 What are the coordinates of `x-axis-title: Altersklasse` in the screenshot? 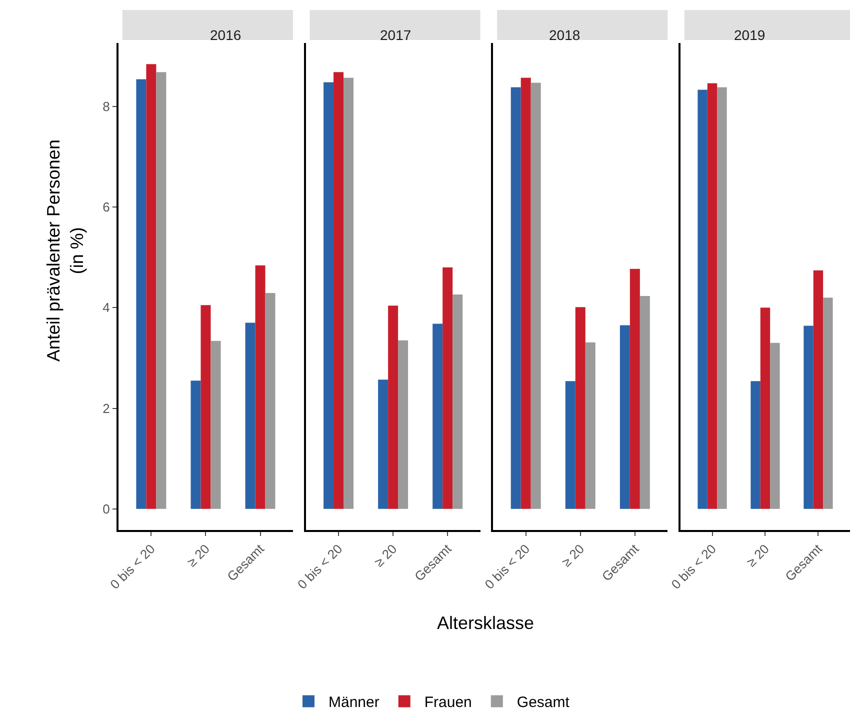 It's located at (485, 623).